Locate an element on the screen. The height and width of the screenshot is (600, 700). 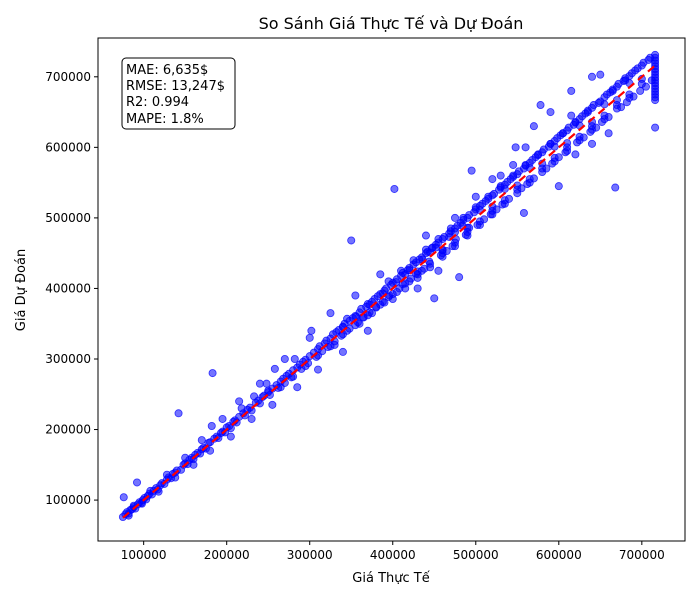
y-tick-label: 600000 is located at coordinates (68, 147).